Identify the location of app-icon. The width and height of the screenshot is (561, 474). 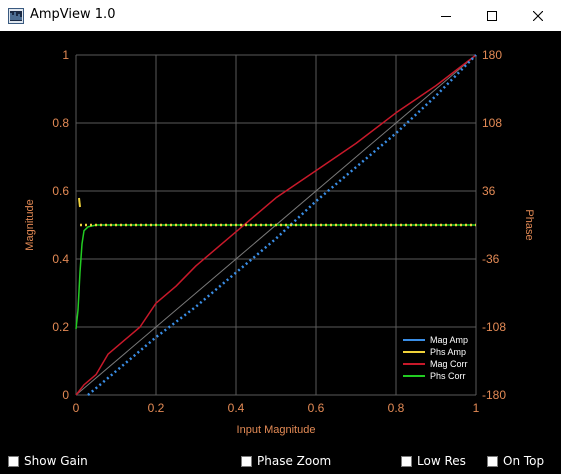
(16, 16).